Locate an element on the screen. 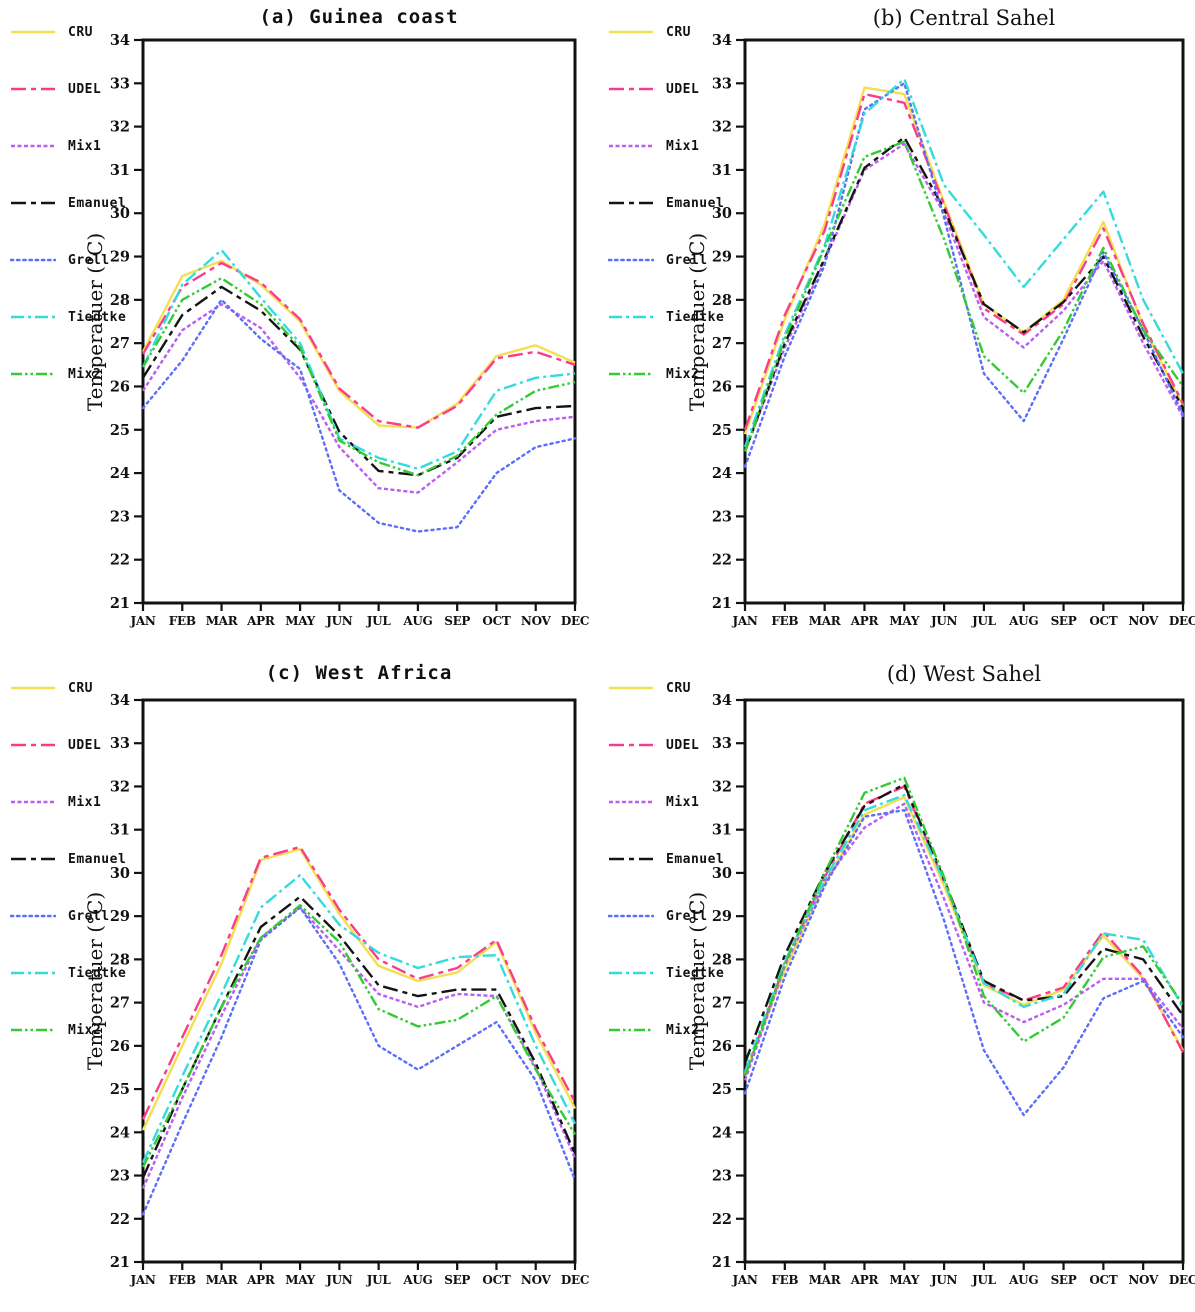 This screenshot has width=1195, height=1312. legend-label: Mix2 is located at coordinates (85, 1030).